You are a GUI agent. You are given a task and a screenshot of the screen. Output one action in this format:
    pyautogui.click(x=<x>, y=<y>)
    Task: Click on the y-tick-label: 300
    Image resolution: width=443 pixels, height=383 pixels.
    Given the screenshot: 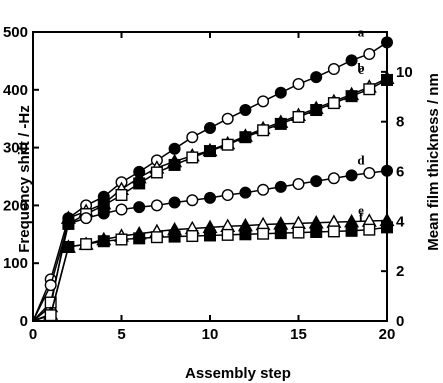 What is the action you would take?
    pyautogui.click(x=15, y=148)
    